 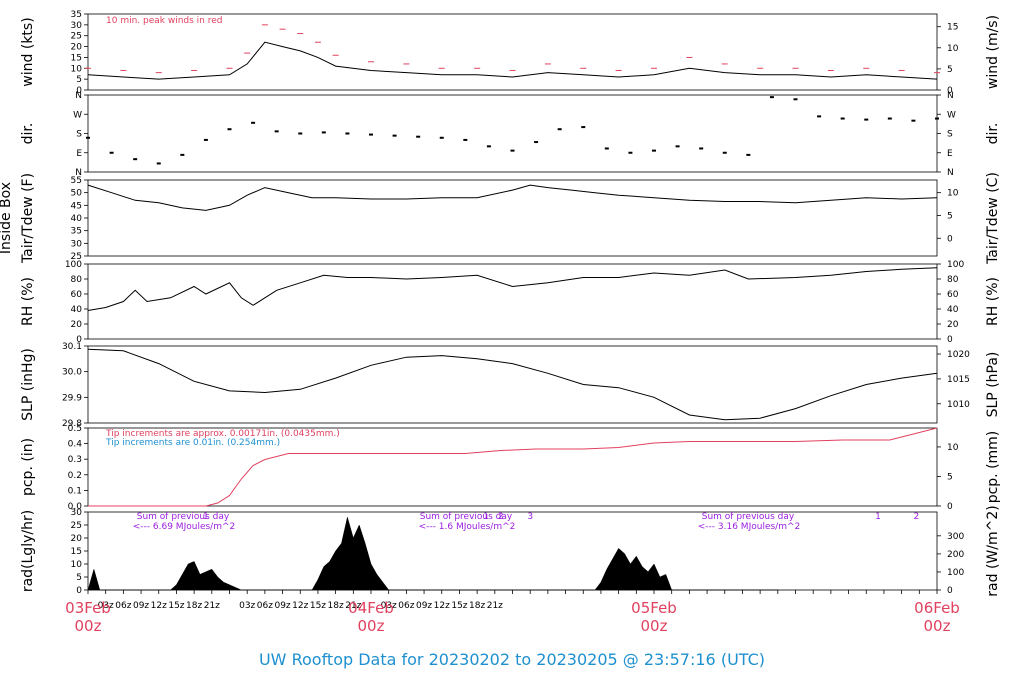 I want to click on right-axis-label: dir., so click(x=993, y=134).